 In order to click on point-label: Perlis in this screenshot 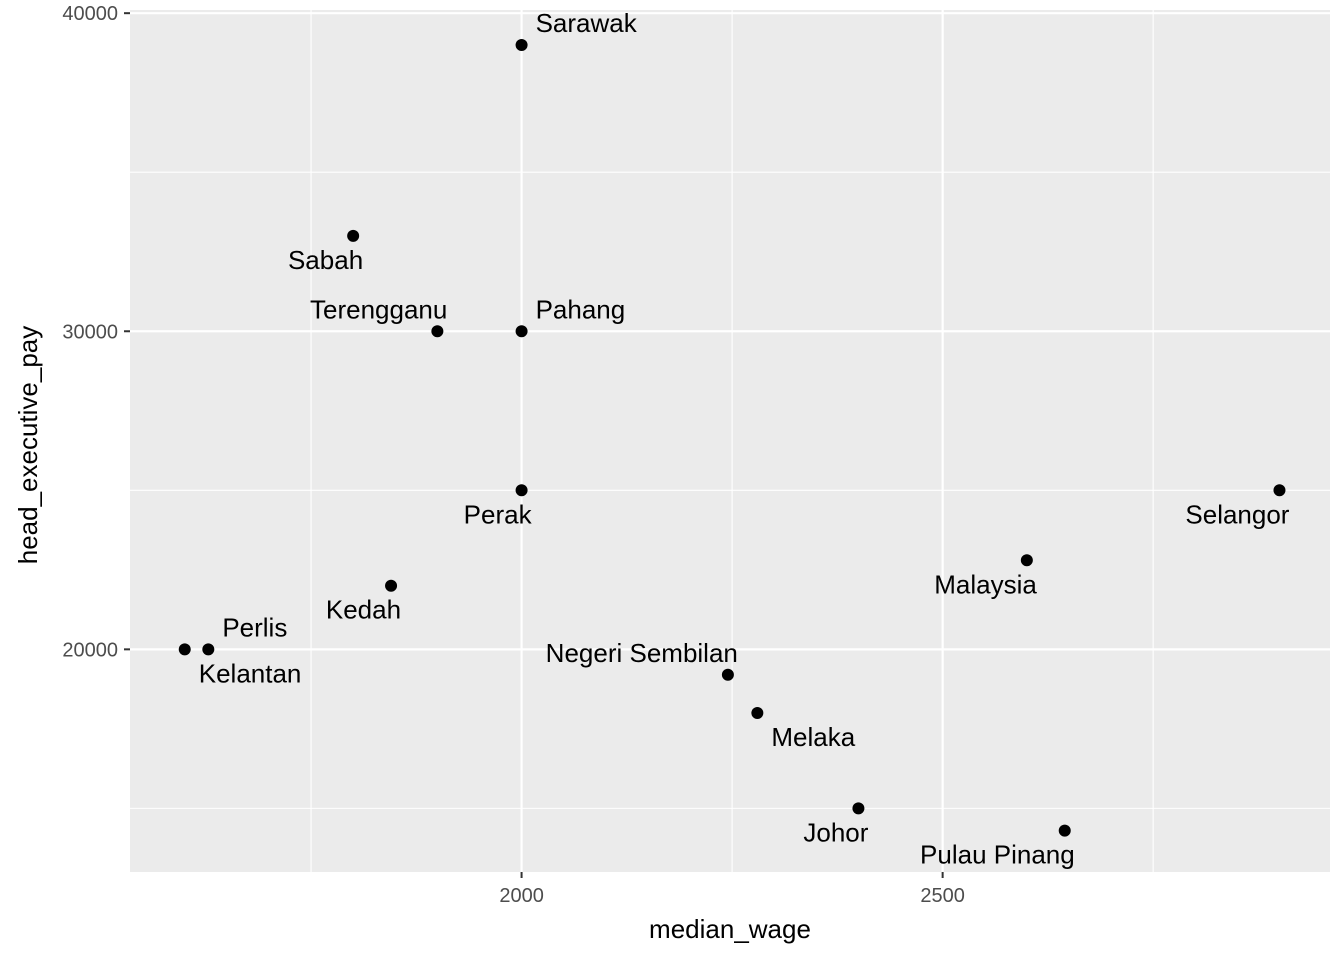, I will do `click(254, 627)`.